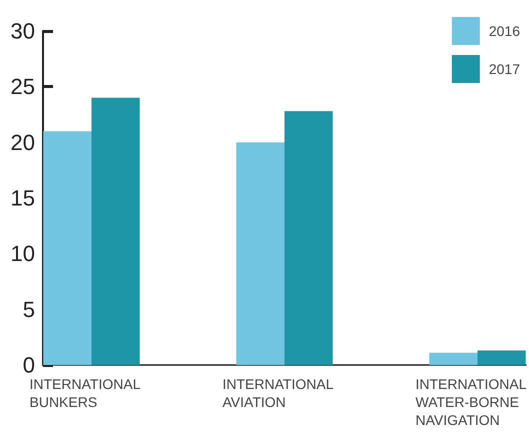  Describe the element at coordinates (504, 31) in the screenshot. I see `legend-label: 2016` at that location.